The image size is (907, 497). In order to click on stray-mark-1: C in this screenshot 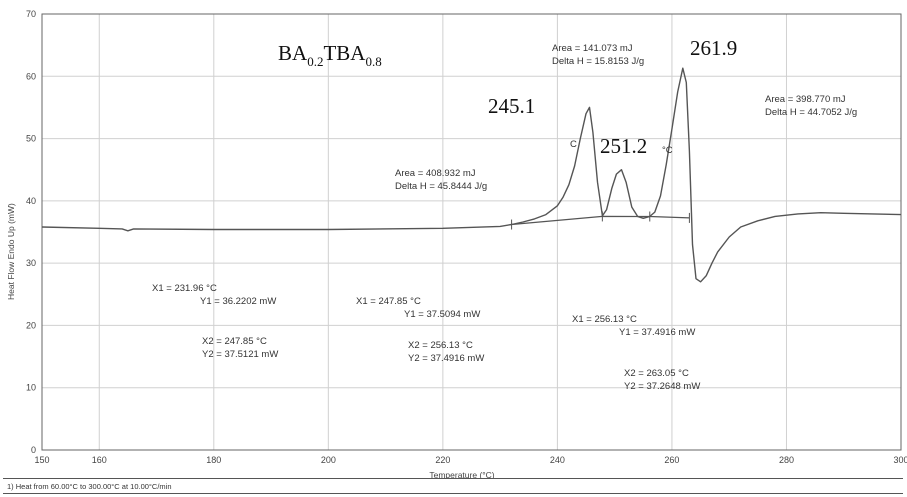, I will do `click(573, 144)`.